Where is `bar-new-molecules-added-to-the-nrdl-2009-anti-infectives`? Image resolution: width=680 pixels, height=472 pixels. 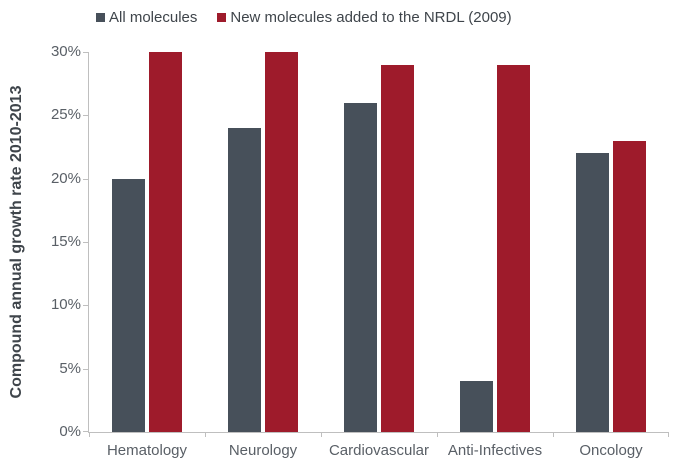
bar-new-molecules-added-to-the-nrdl-2009-anti-infectives is located at coordinates (513, 248).